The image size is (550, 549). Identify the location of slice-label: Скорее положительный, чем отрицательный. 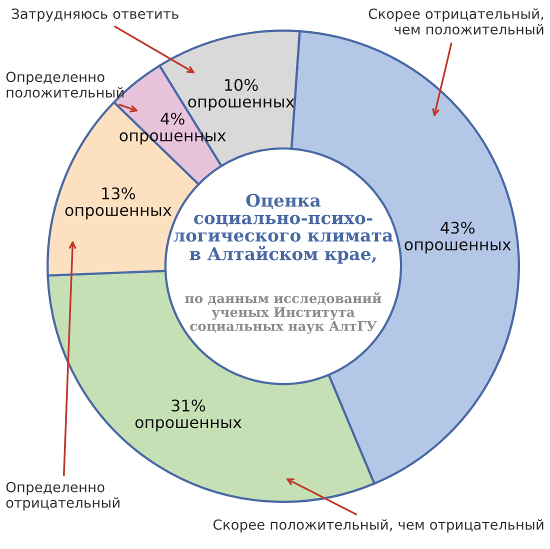
(378, 526).